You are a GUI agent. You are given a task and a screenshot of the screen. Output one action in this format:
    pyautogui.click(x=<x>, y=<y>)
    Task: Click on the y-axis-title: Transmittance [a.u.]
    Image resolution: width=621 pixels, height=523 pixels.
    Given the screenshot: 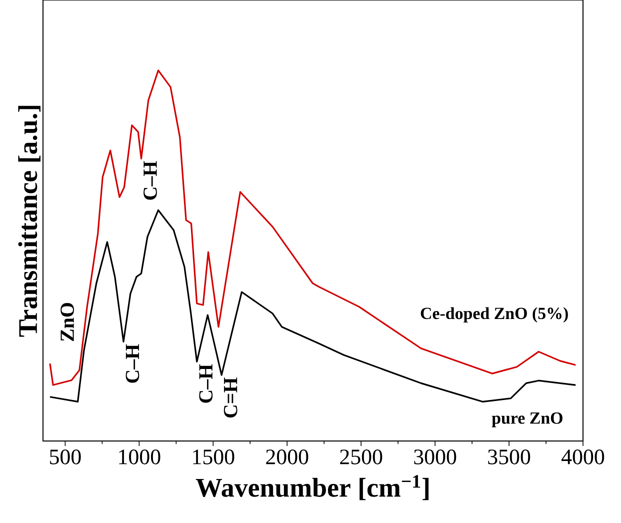 What is the action you would take?
    pyautogui.click(x=29, y=221)
    